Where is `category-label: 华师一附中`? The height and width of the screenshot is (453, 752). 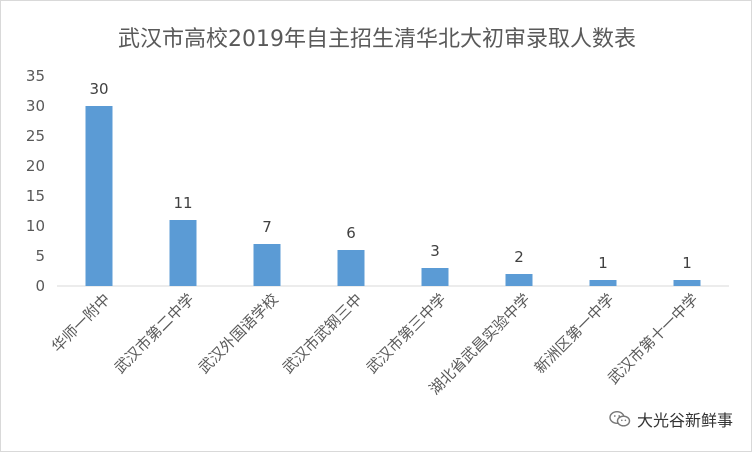 category-label: 华师一附中 is located at coordinates (81, 323).